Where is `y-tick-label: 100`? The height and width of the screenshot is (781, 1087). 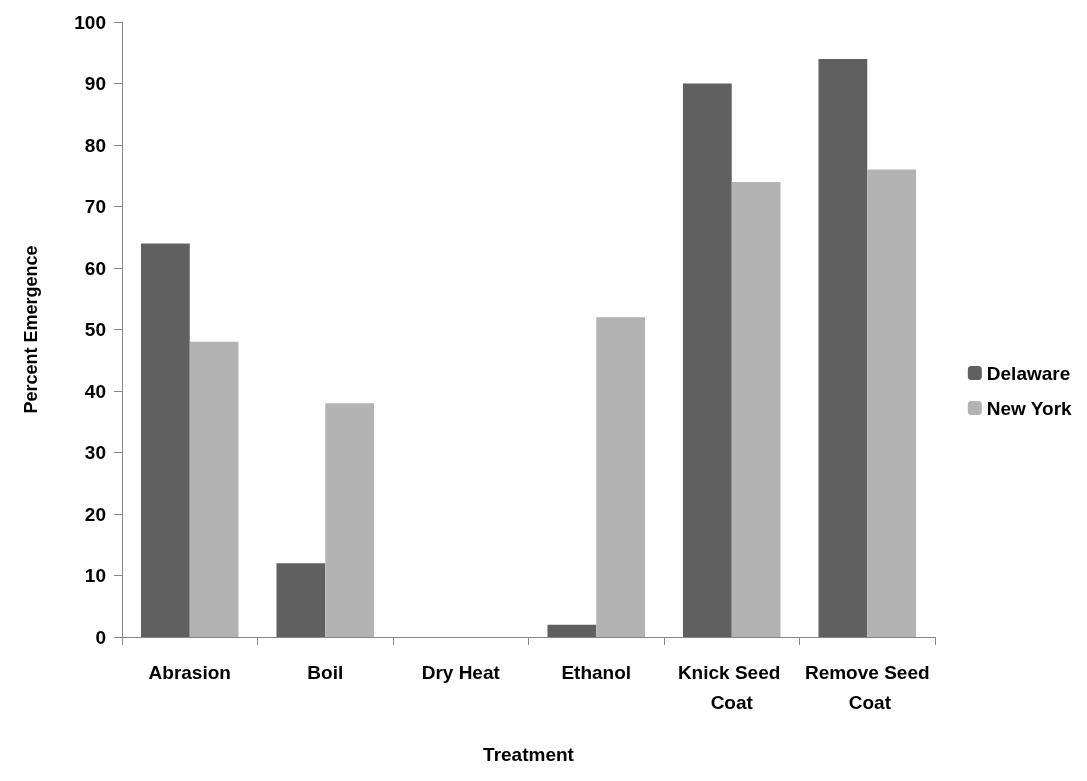
y-tick-label: 100 is located at coordinates (90, 22).